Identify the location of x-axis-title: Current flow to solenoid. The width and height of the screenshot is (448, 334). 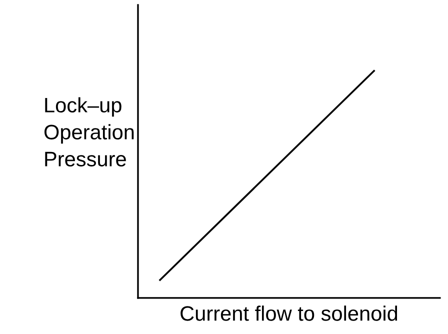
(289, 313).